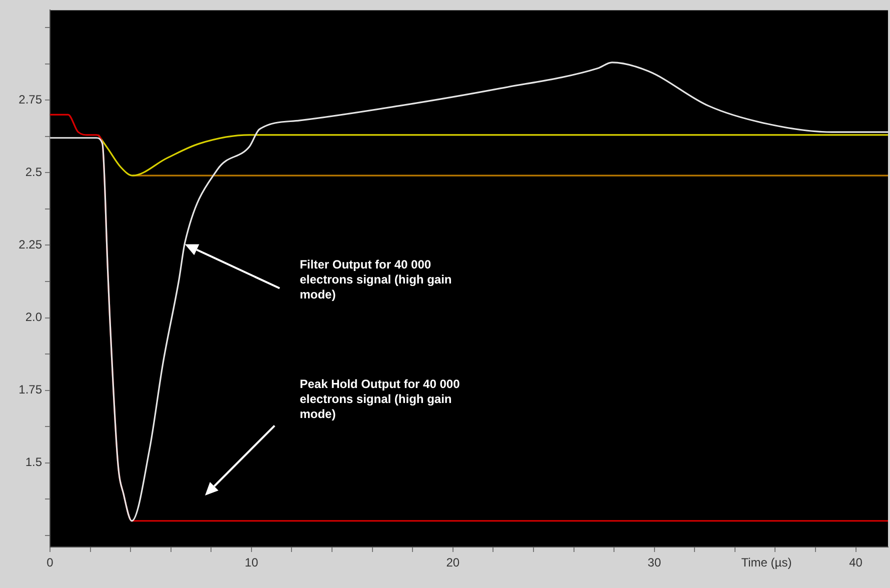 This screenshot has width=890, height=588. I want to click on y-tick-label: 2.25, so click(30, 245).